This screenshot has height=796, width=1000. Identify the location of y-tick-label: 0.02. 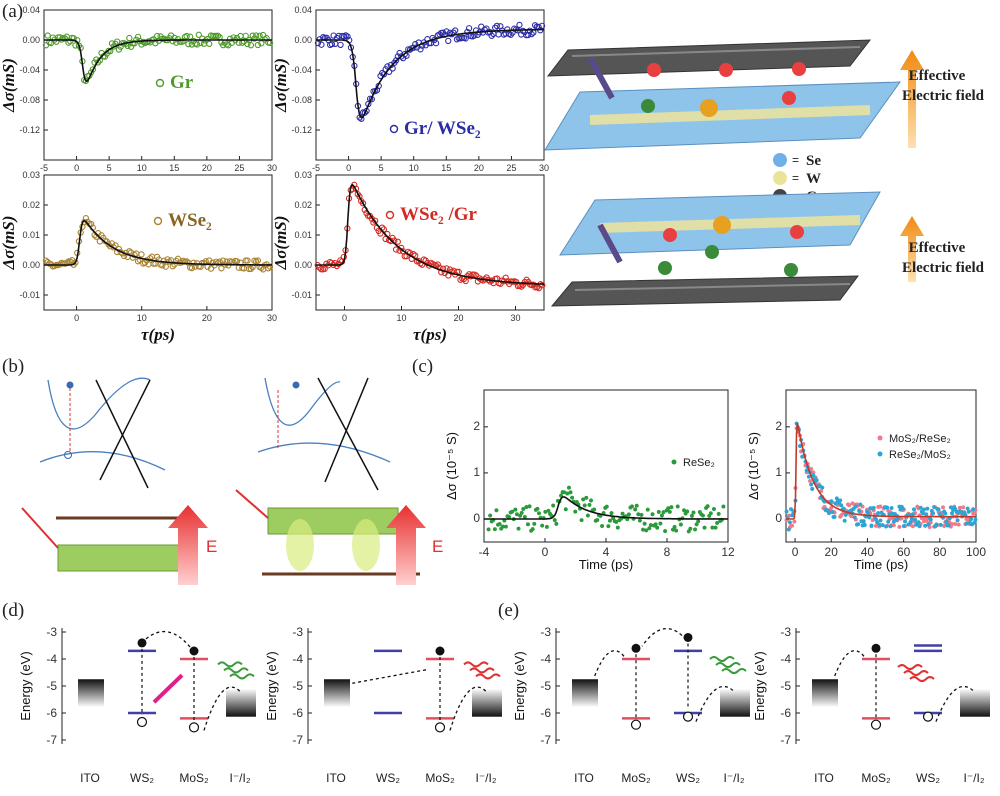
(31, 205).